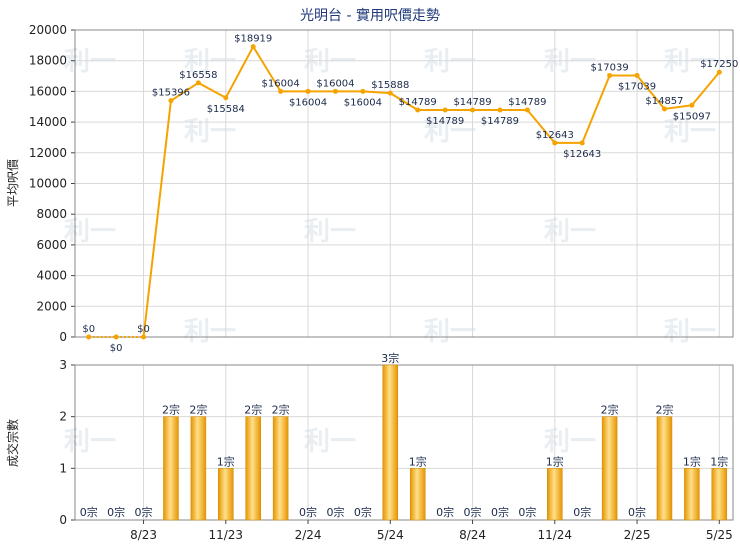  What do you see at coordinates (63, 417) in the screenshot?
I see `bottom-y-tick-label: 2` at bounding box center [63, 417].